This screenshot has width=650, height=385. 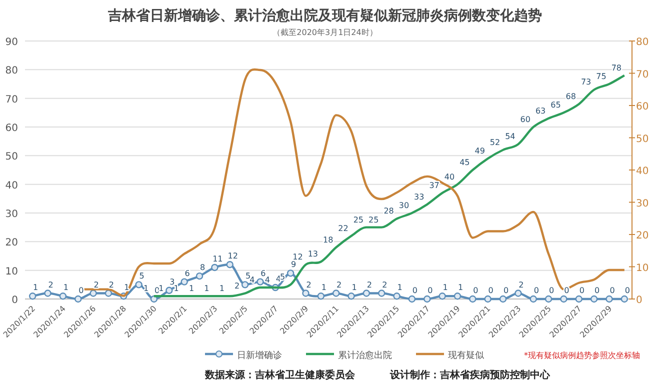 I want to click on chart-title: 吉林省日新增确诊、累计治愈出院及现有疑似新冠肺炎病例数变化趋势, so click(x=324, y=15).